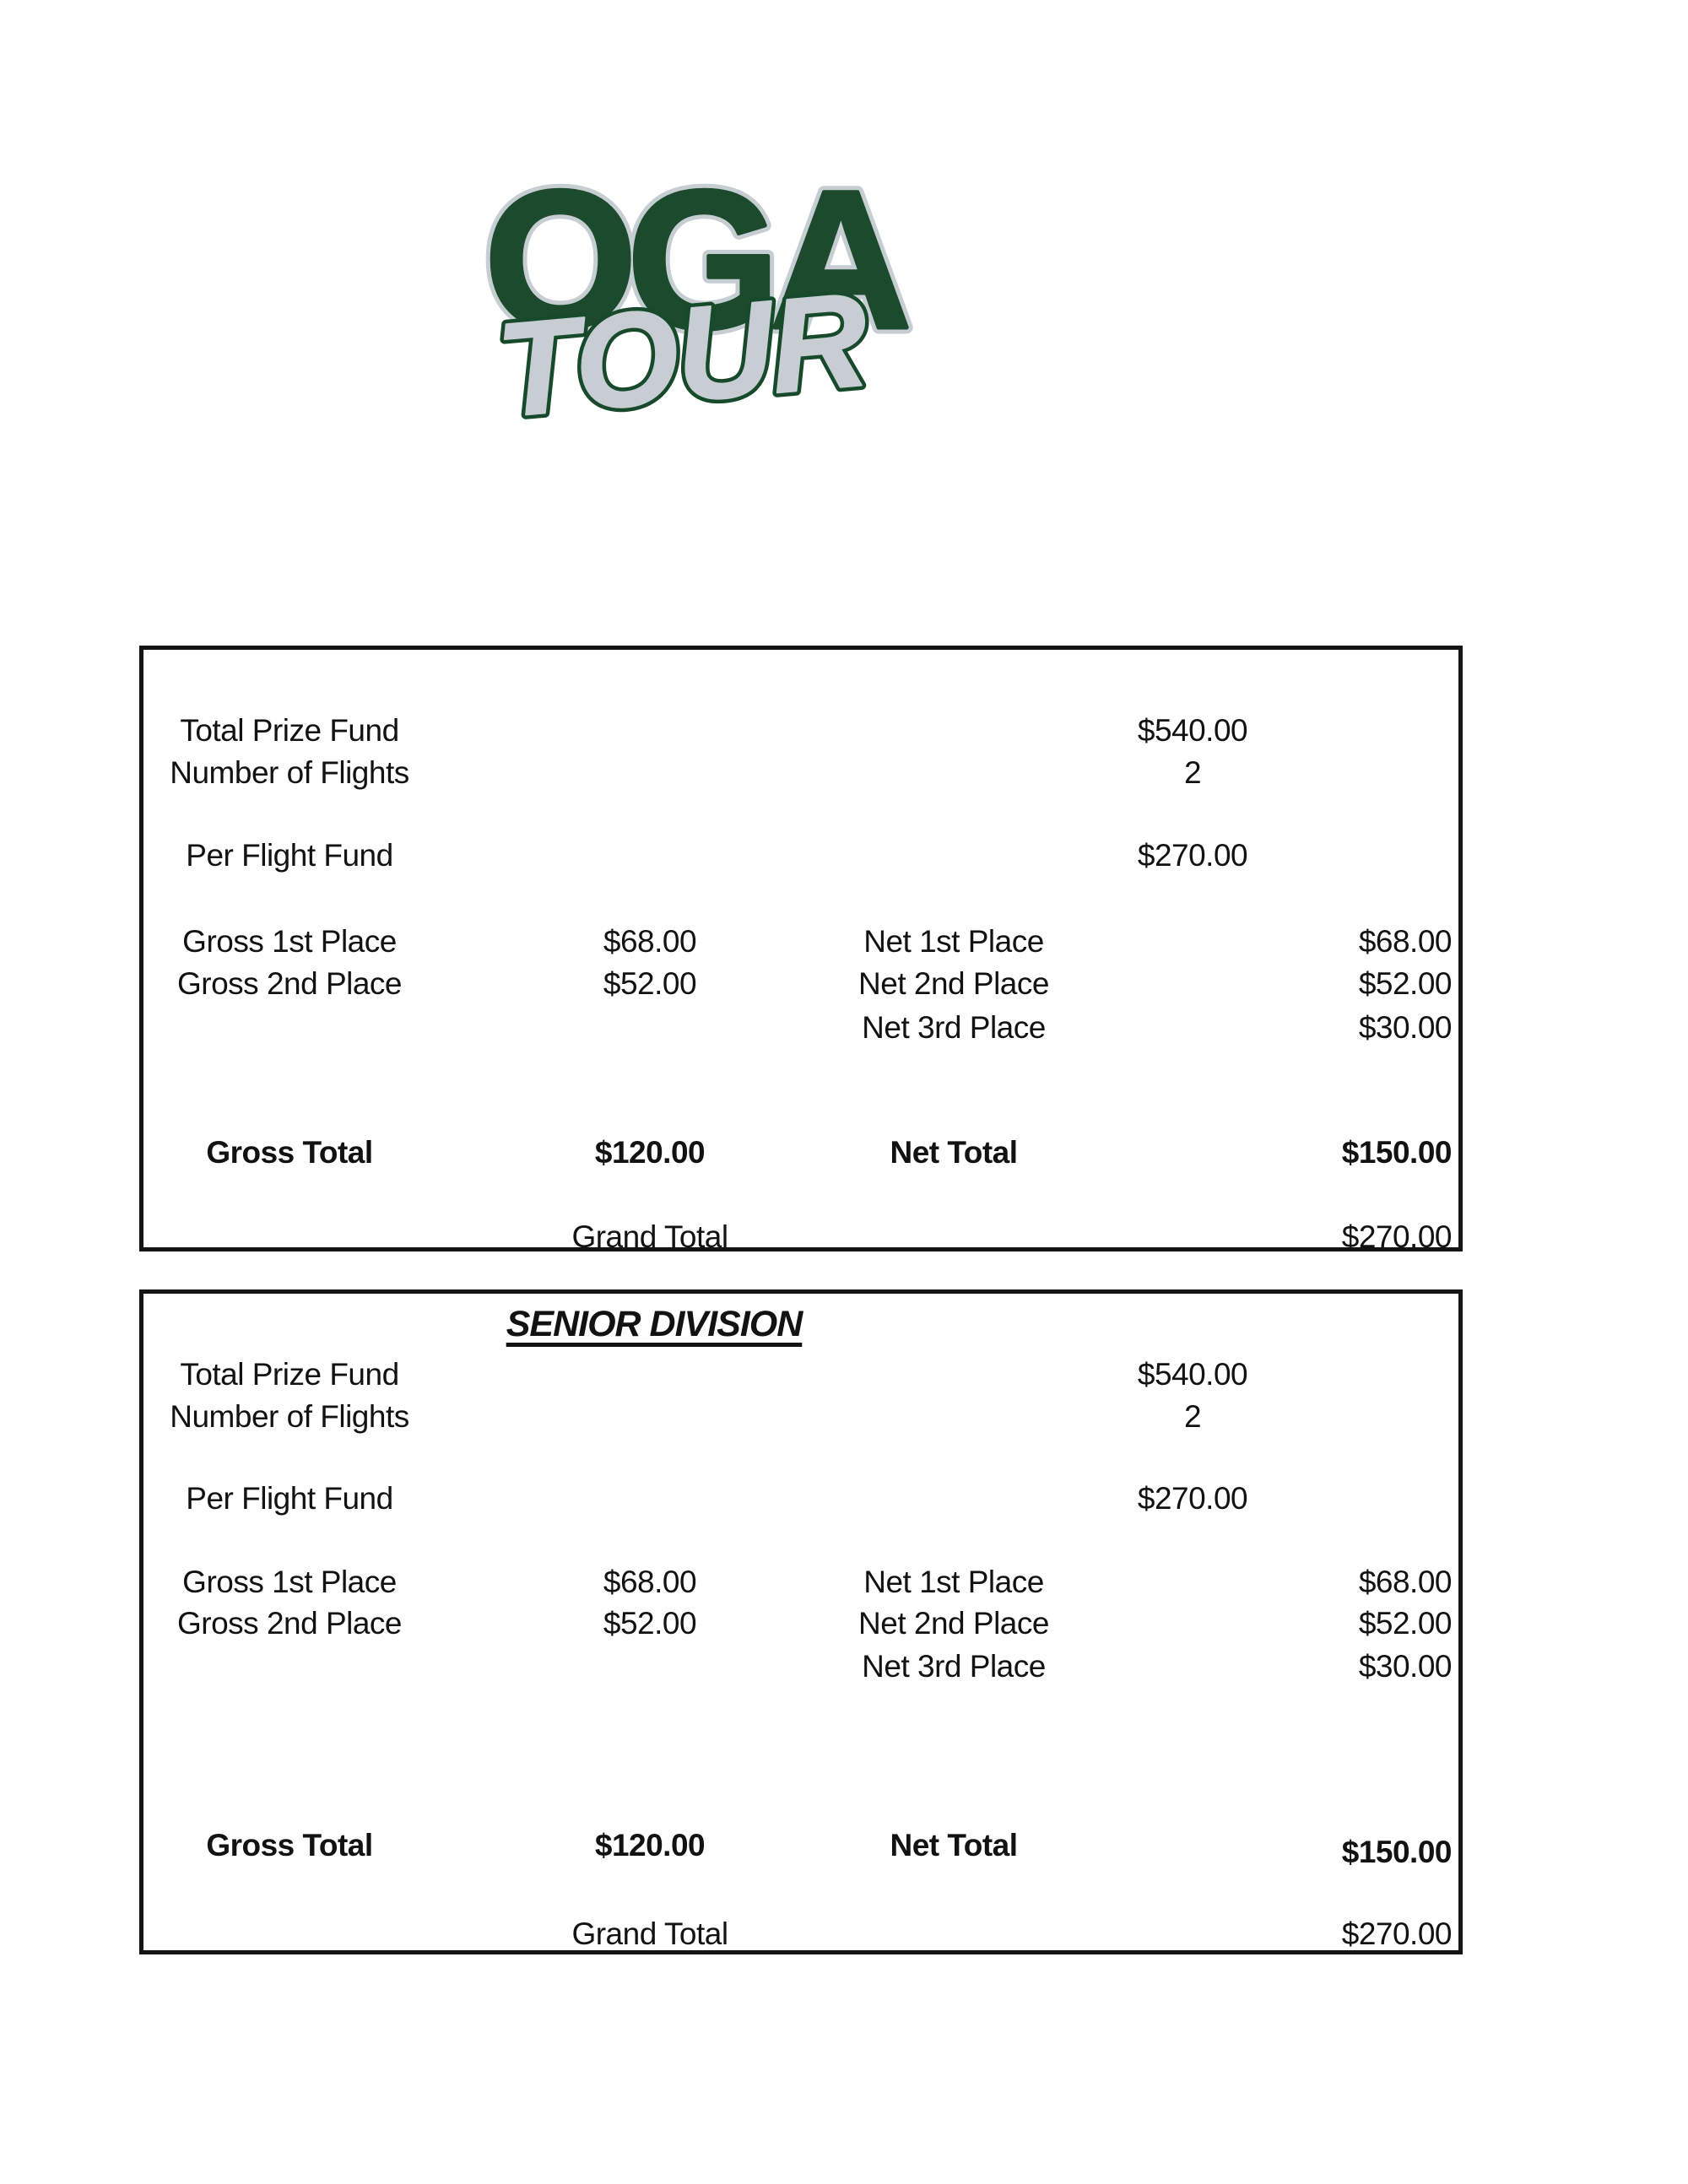  Describe the element at coordinates (654, 1324) in the screenshot. I see `division-title: SENIOR DIVISION` at that location.